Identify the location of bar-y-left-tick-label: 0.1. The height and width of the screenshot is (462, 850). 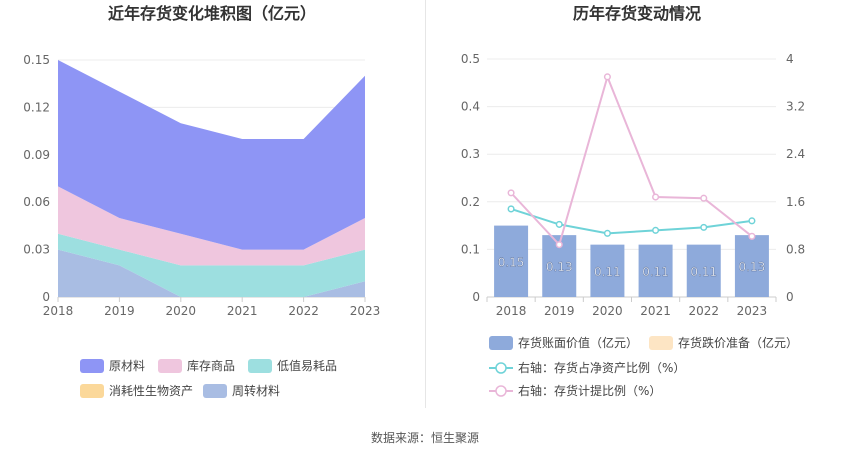
(470, 249).